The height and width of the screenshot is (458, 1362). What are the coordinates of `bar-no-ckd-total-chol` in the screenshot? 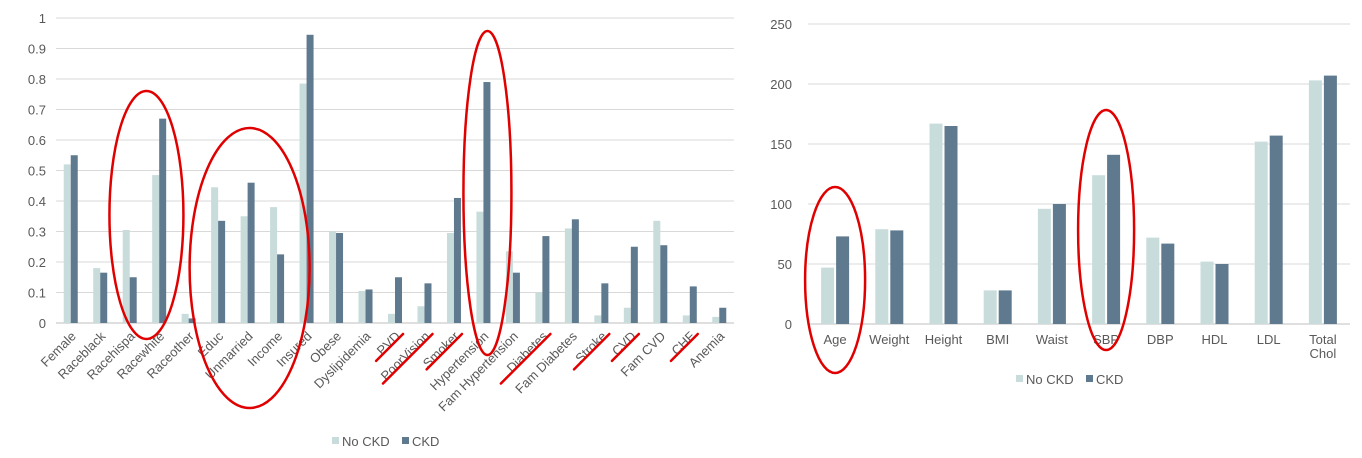 It's located at (1315, 202).